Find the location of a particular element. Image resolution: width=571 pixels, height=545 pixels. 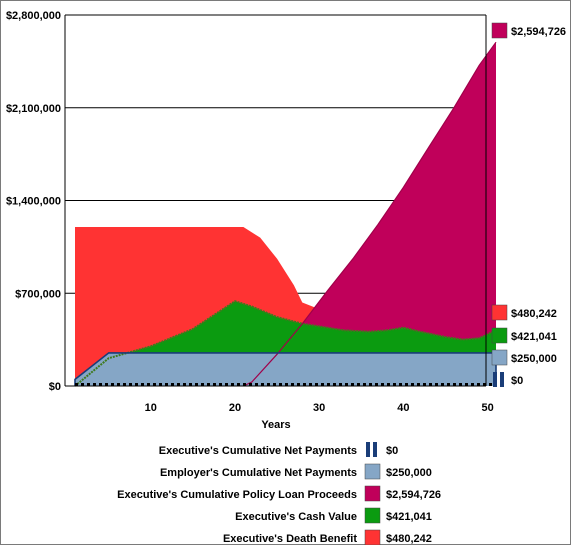

end-label-executive-s-cash-value: $421,041 is located at coordinates (534, 337).